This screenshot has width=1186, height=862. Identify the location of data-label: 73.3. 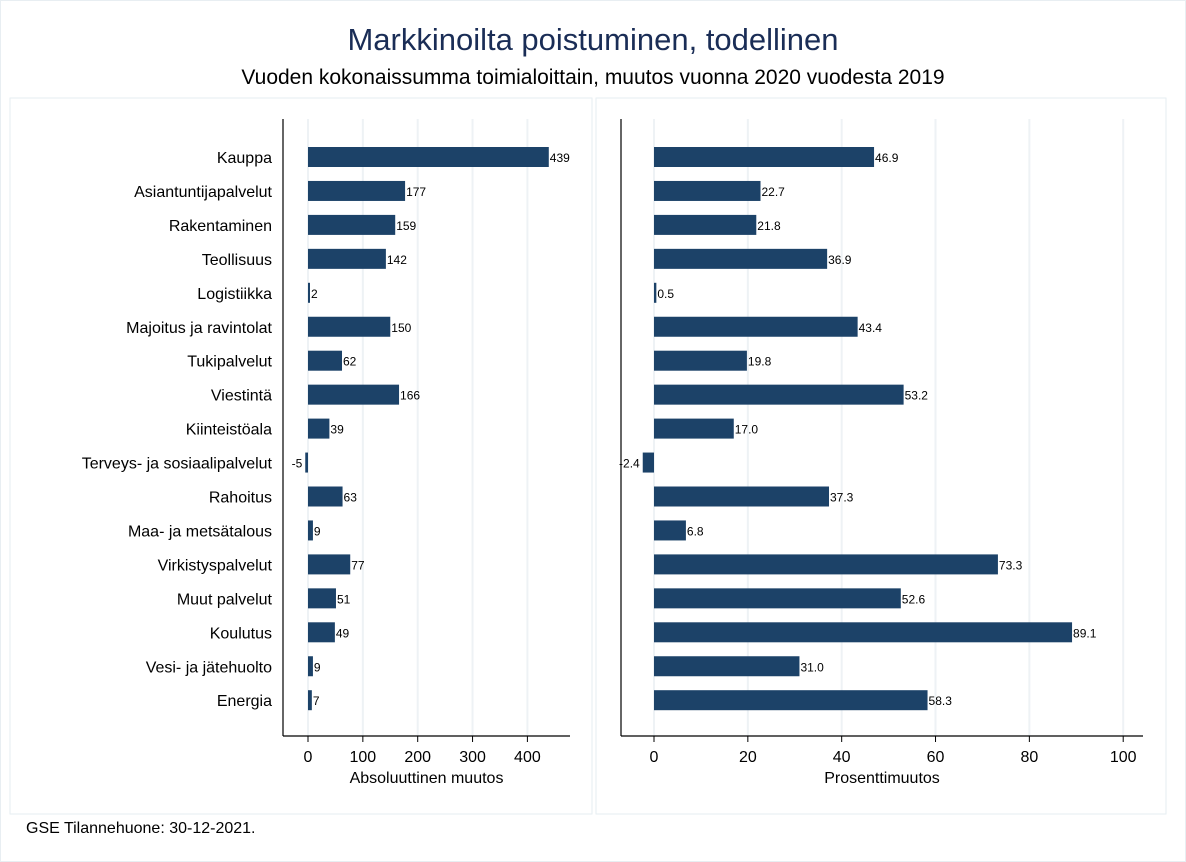
(1011, 565).